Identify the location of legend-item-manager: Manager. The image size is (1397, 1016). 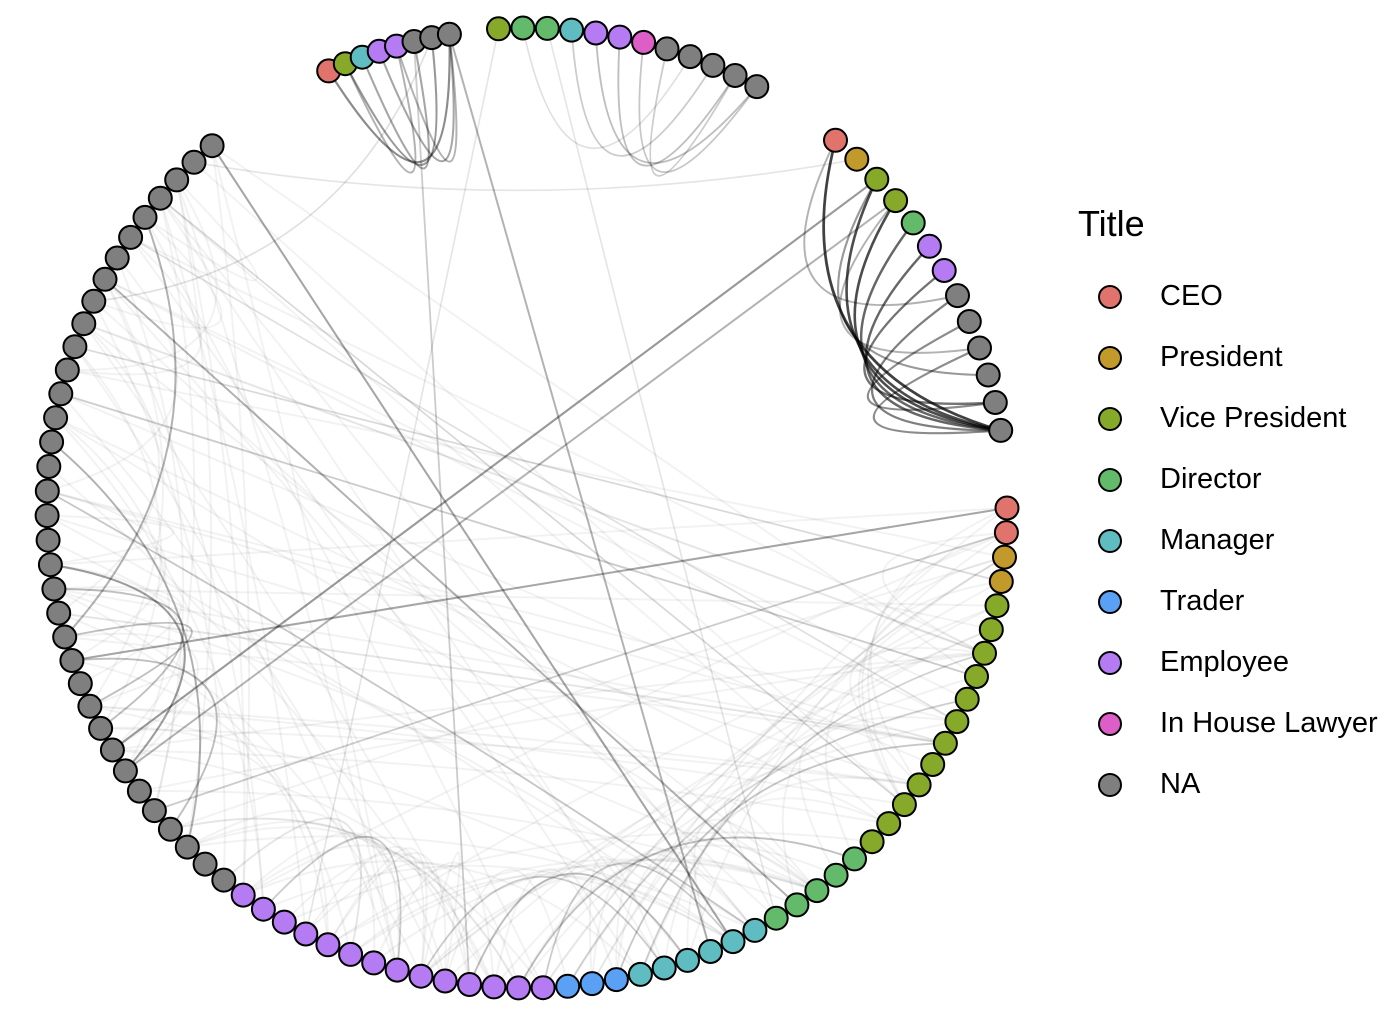
(1228, 540).